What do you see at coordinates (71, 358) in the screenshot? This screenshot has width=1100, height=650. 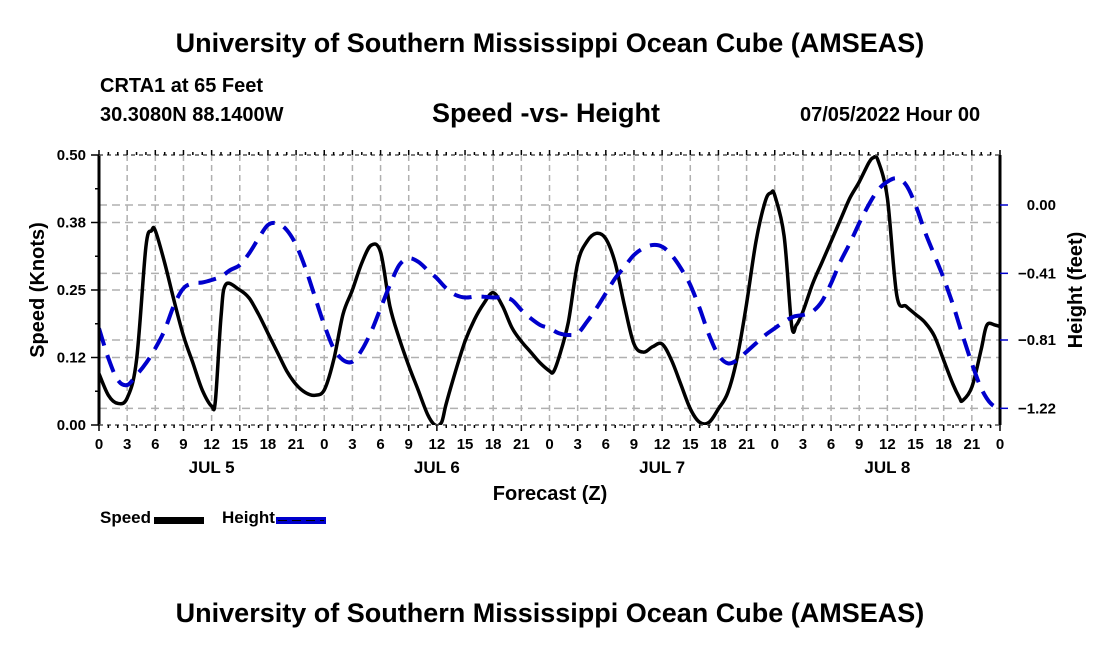 I see `y-tick-label: 0.12` at bounding box center [71, 358].